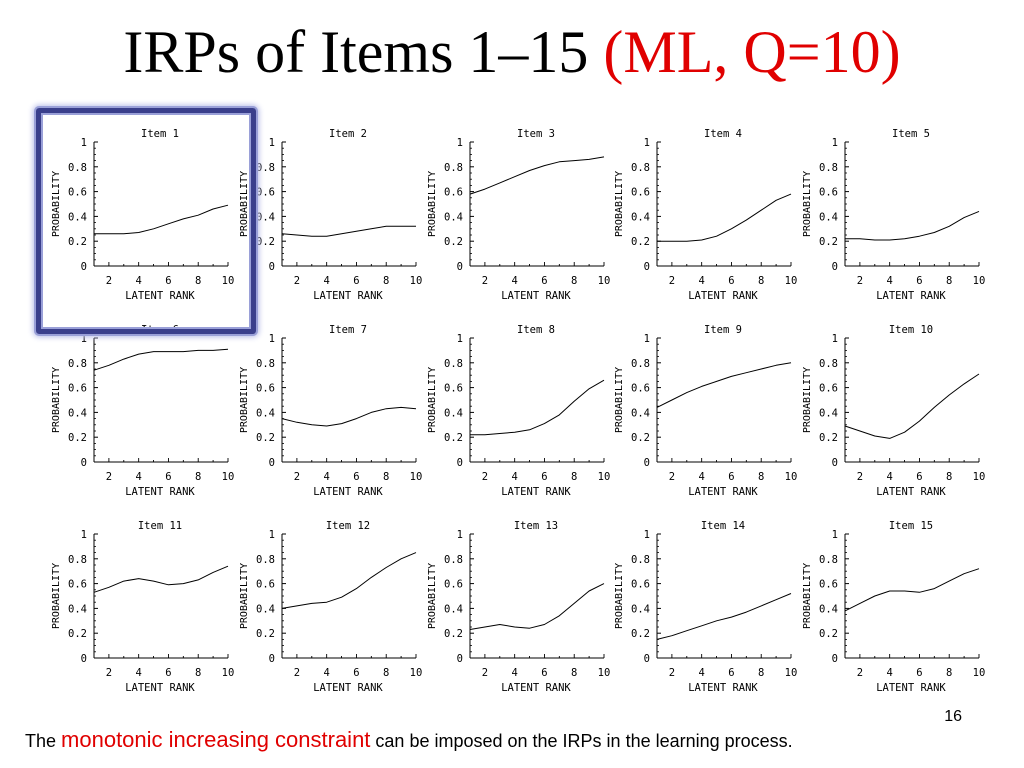 The image size is (1024, 768). What do you see at coordinates (672, 281) in the screenshot?
I see `item-4-x-tick-label: 2` at bounding box center [672, 281].